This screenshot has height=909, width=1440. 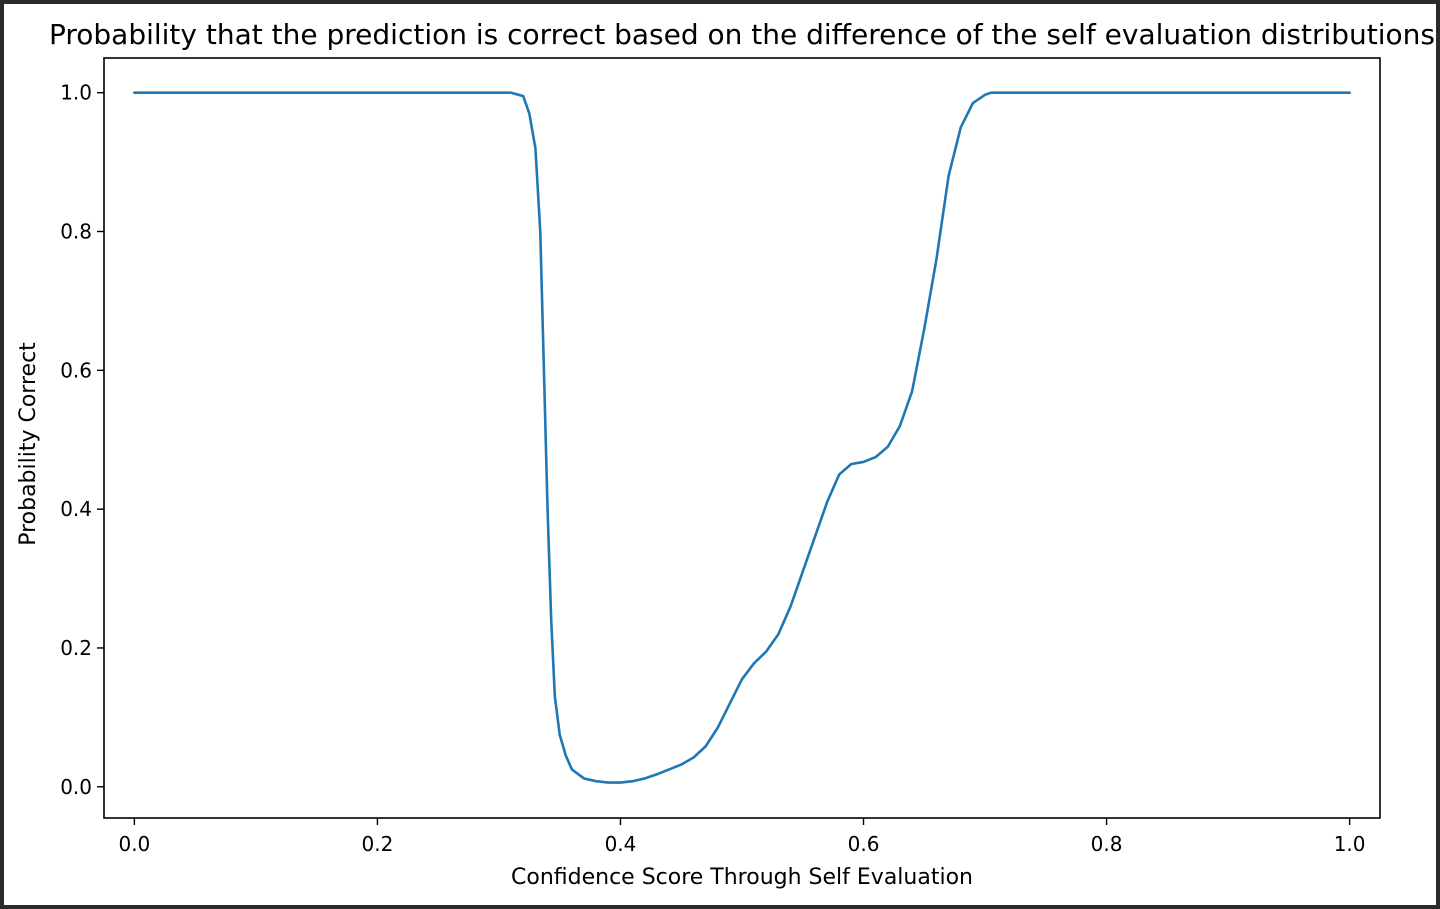 What do you see at coordinates (134, 844) in the screenshot?
I see `x-tick-label: 0.0` at bounding box center [134, 844].